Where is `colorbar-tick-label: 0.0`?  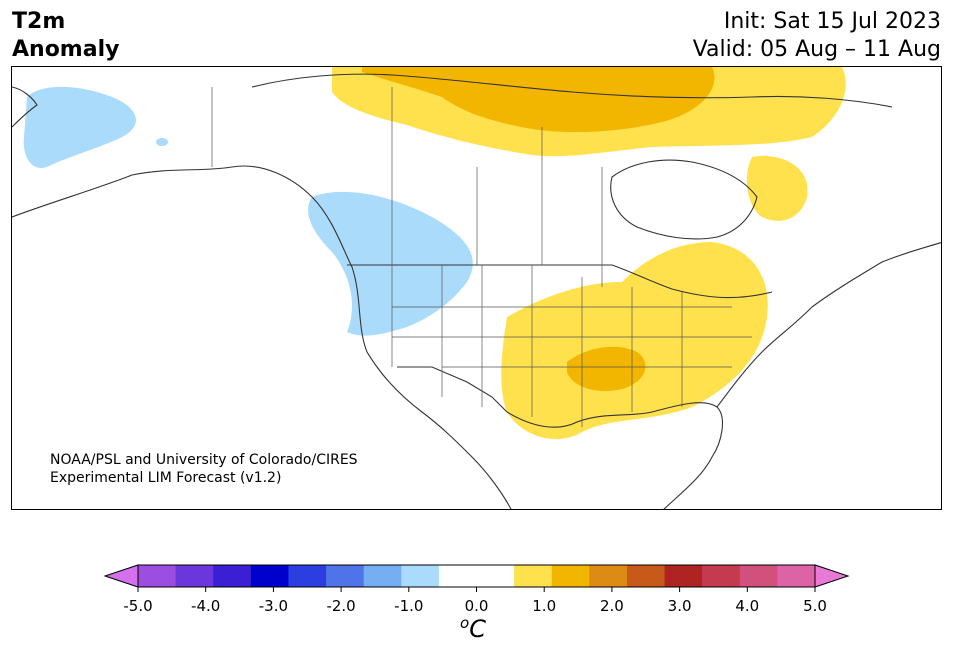
colorbar-tick-label: 0.0 is located at coordinates (477, 606).